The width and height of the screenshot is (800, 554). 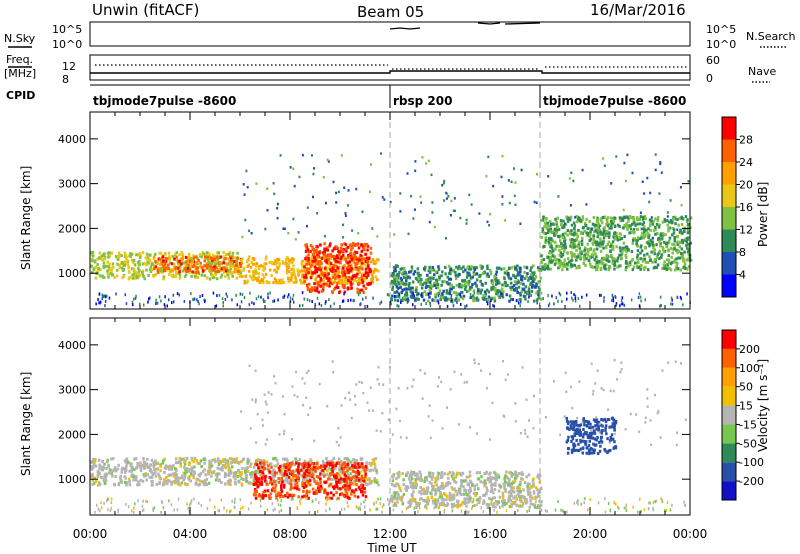 What do you see at coordinates (466, 489) in the screenshot?
I see `heatmap-feature` at bounding box center [466, 489].